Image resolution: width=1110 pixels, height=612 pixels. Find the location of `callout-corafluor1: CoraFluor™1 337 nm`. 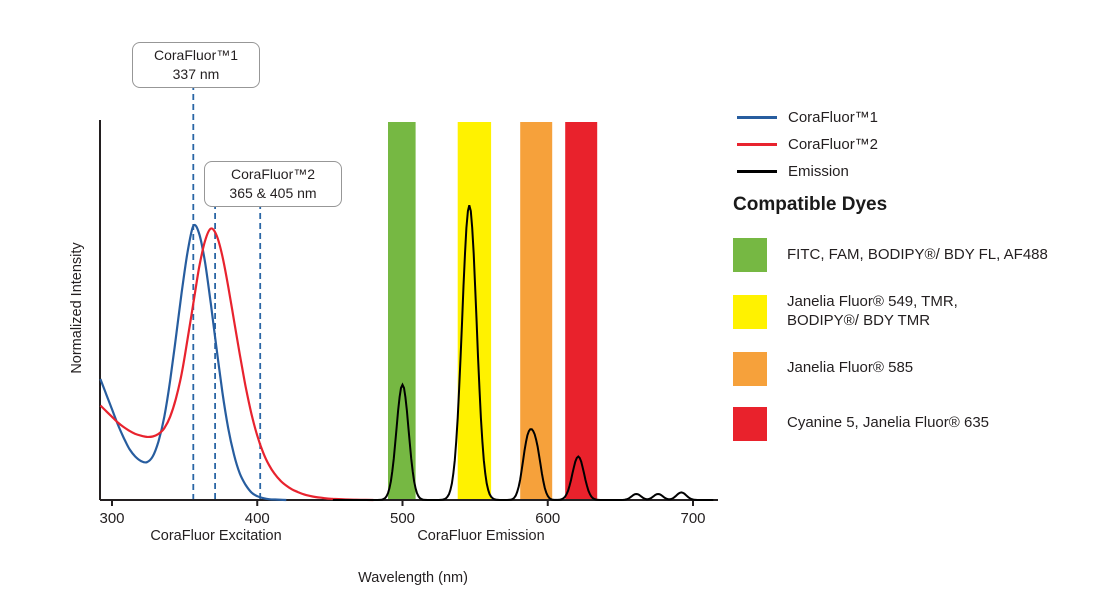

callout-corafluor1: CoraFluor™1 337 nm is located at coordinates (196, 65).